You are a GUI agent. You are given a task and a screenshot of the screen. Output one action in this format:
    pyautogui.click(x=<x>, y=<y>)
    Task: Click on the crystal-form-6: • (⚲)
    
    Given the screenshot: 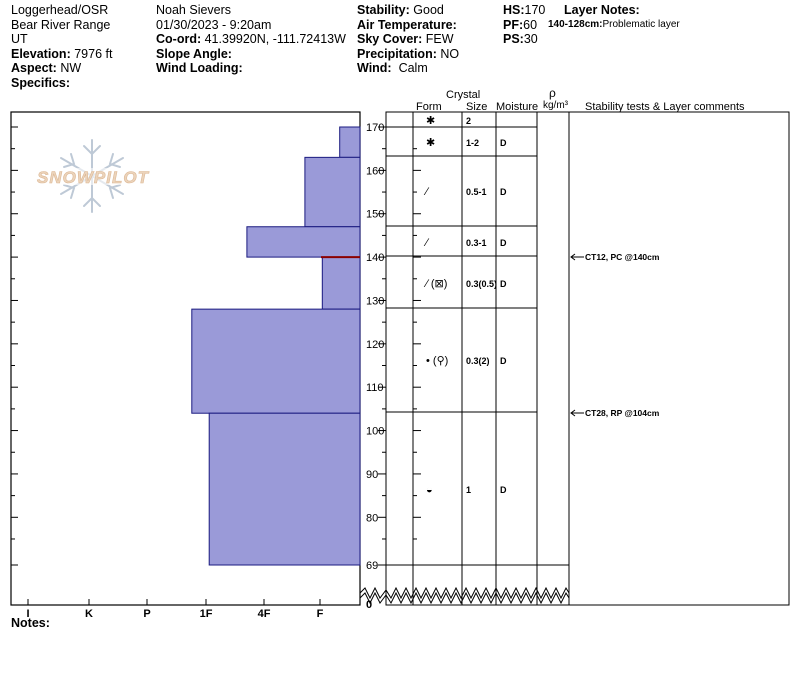 What is the action you would take?
    pyautogui.click(x=437, y=361)
    